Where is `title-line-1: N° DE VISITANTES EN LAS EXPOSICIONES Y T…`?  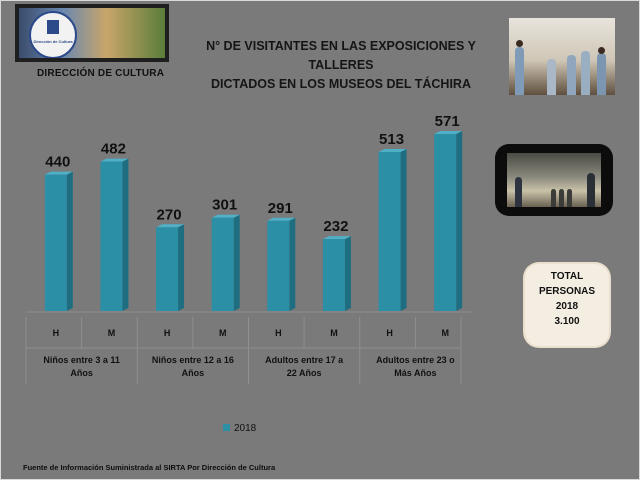 title-line-1: N° DE VISITANTES EN LAS EXPOSICIONES Y T… is located at coordinates (341, 55).